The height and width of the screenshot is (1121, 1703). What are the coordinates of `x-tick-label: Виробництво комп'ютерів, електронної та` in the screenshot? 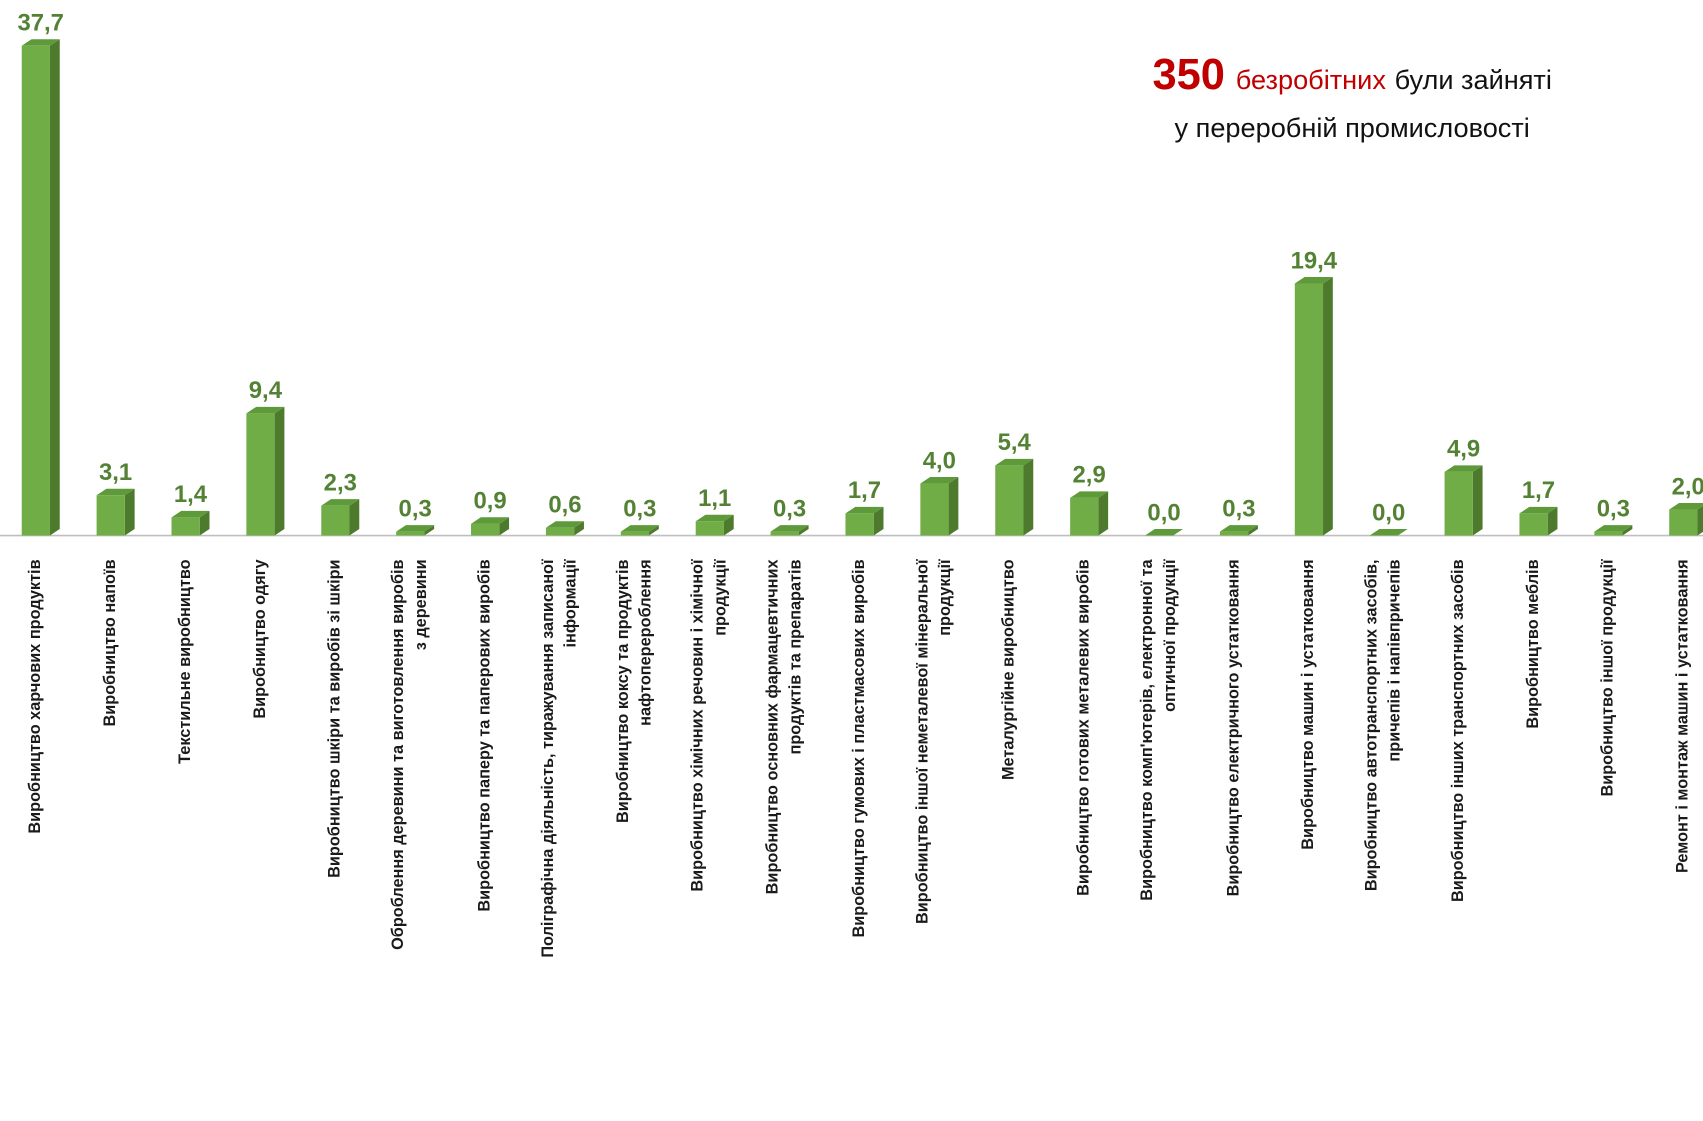 It's located at (1147, 729).